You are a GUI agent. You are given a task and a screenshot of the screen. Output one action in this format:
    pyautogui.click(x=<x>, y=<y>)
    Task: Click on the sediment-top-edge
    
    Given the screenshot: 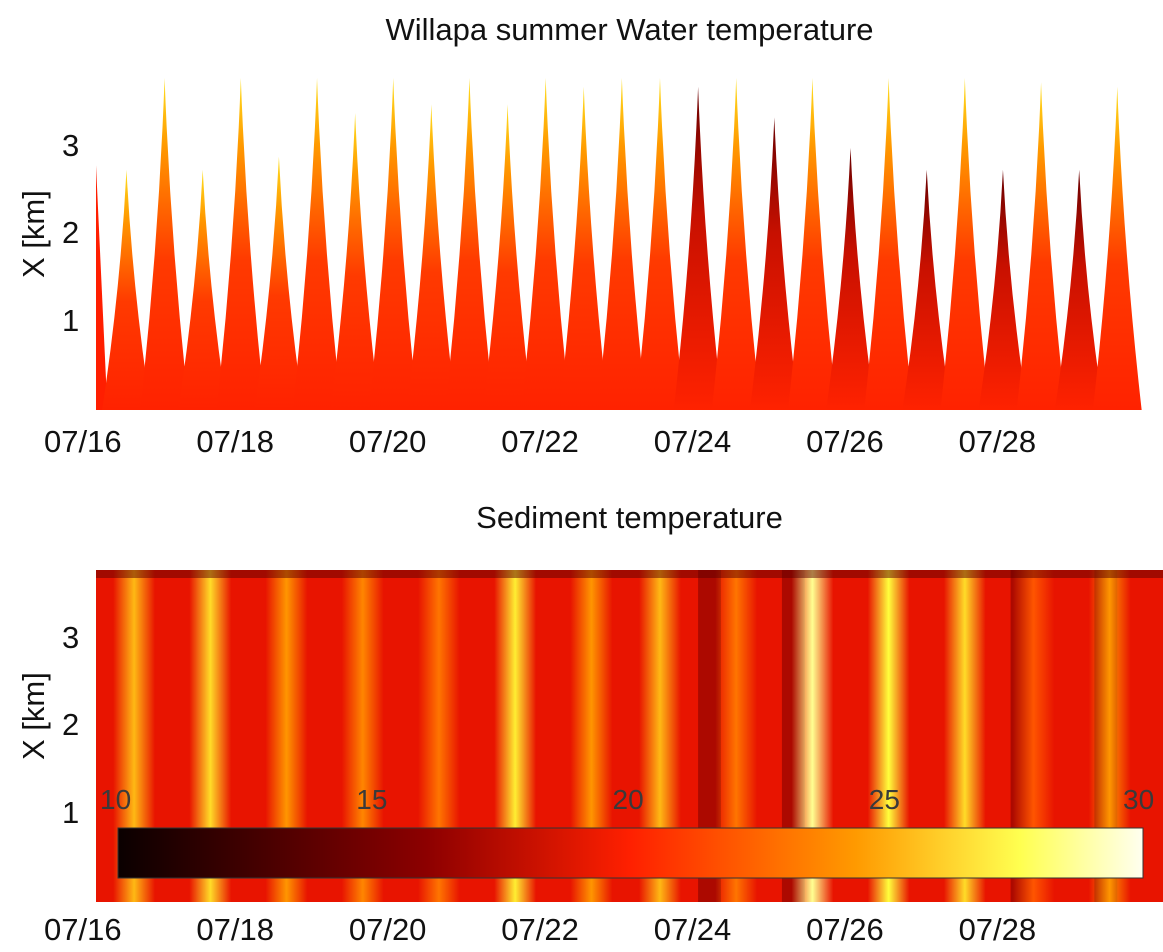 What is the action you would take?
    pyautogui.click(x=629, y=574)
    